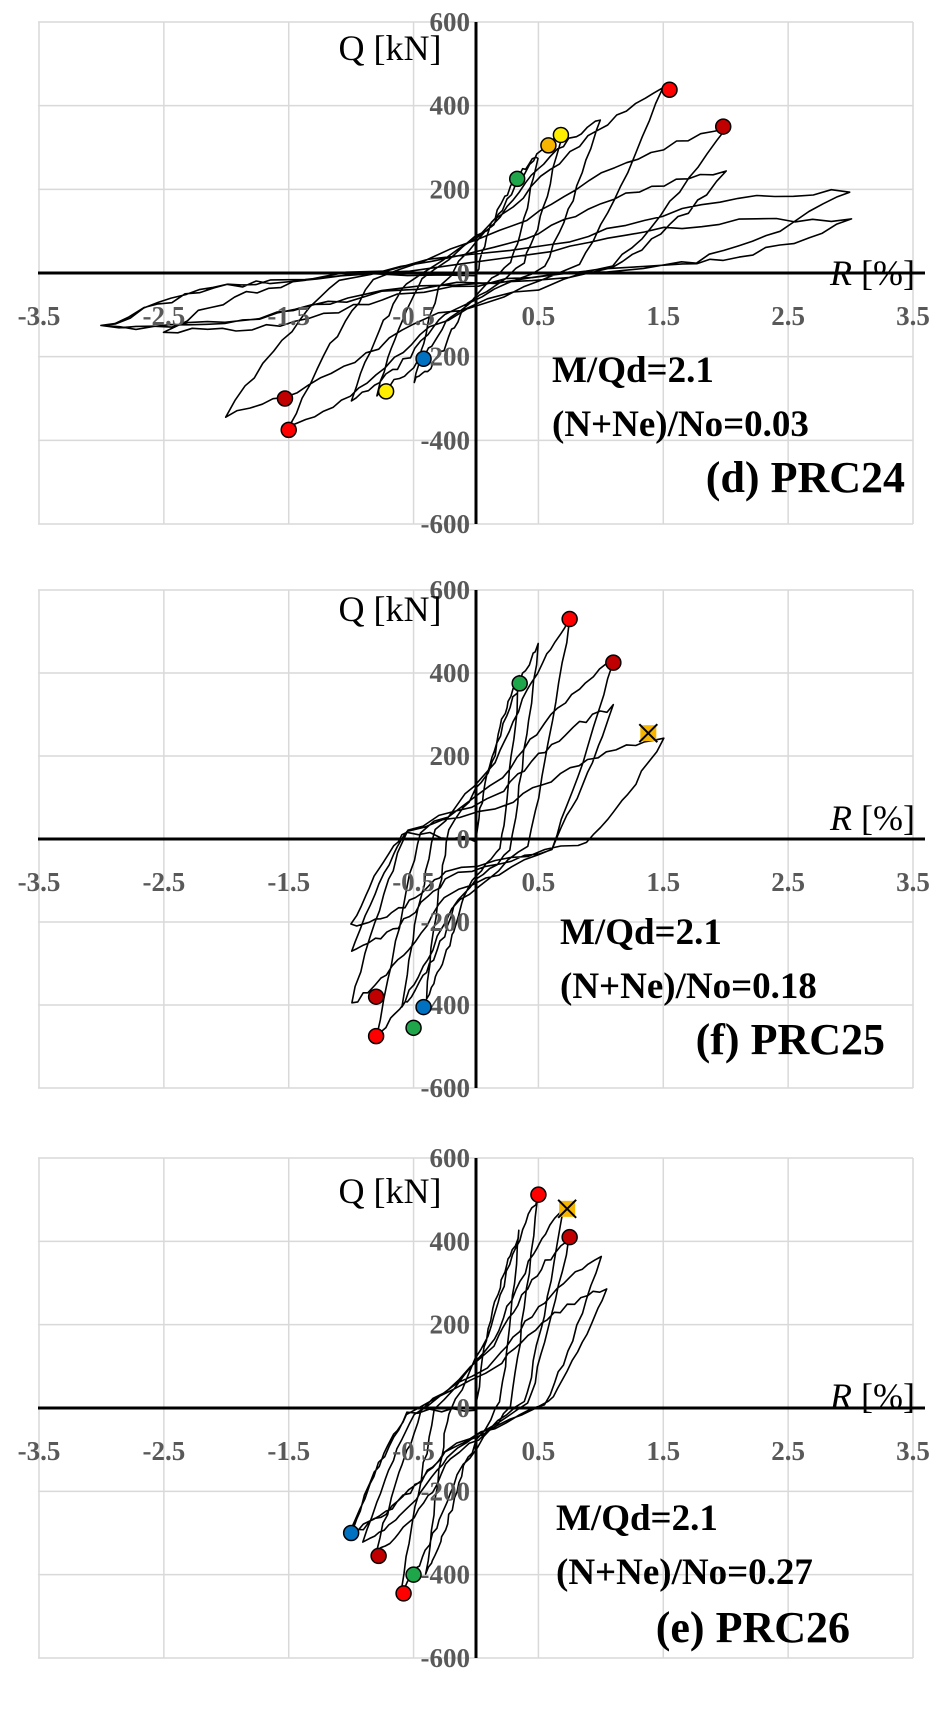 This screenshot has width=949, height=1710. What do you see at coordinates (680, 424) in the screenshot?
I see `annotation: (N+Ne)/No=0.03` at bounding box center [680, 424].